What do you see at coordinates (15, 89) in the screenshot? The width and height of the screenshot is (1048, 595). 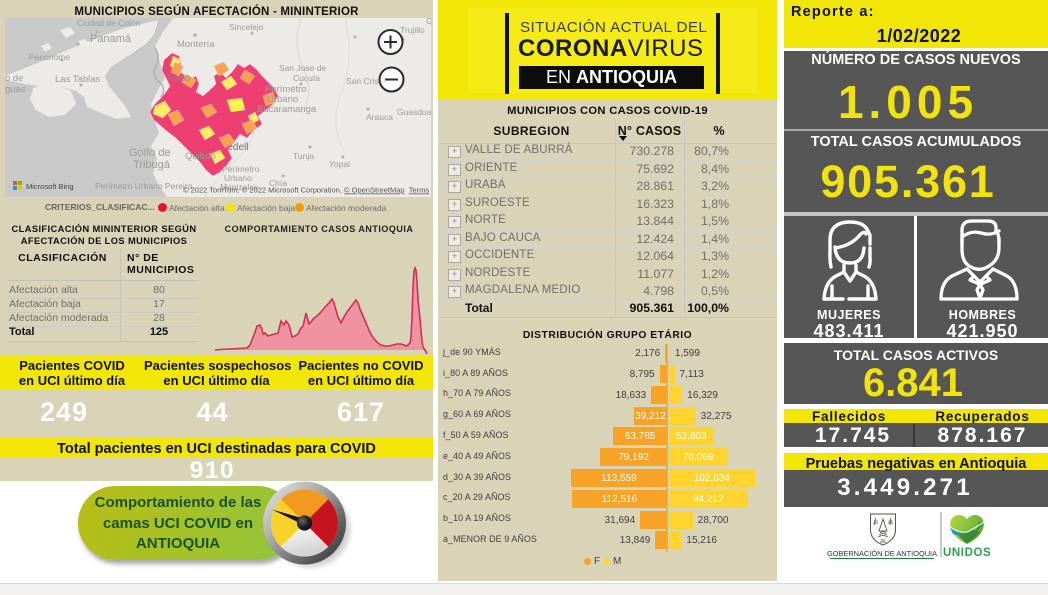 I see `svg-text: guas` at bounding box center [15, 89].